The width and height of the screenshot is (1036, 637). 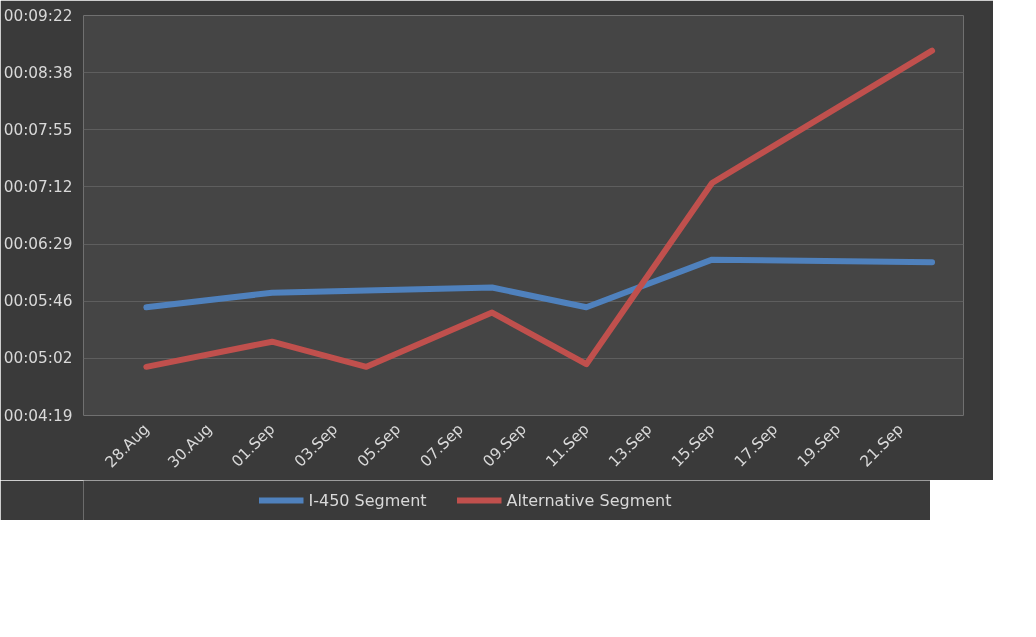 I want to click on y-tick-label: 00:05:02, so click(x=38, y=358).